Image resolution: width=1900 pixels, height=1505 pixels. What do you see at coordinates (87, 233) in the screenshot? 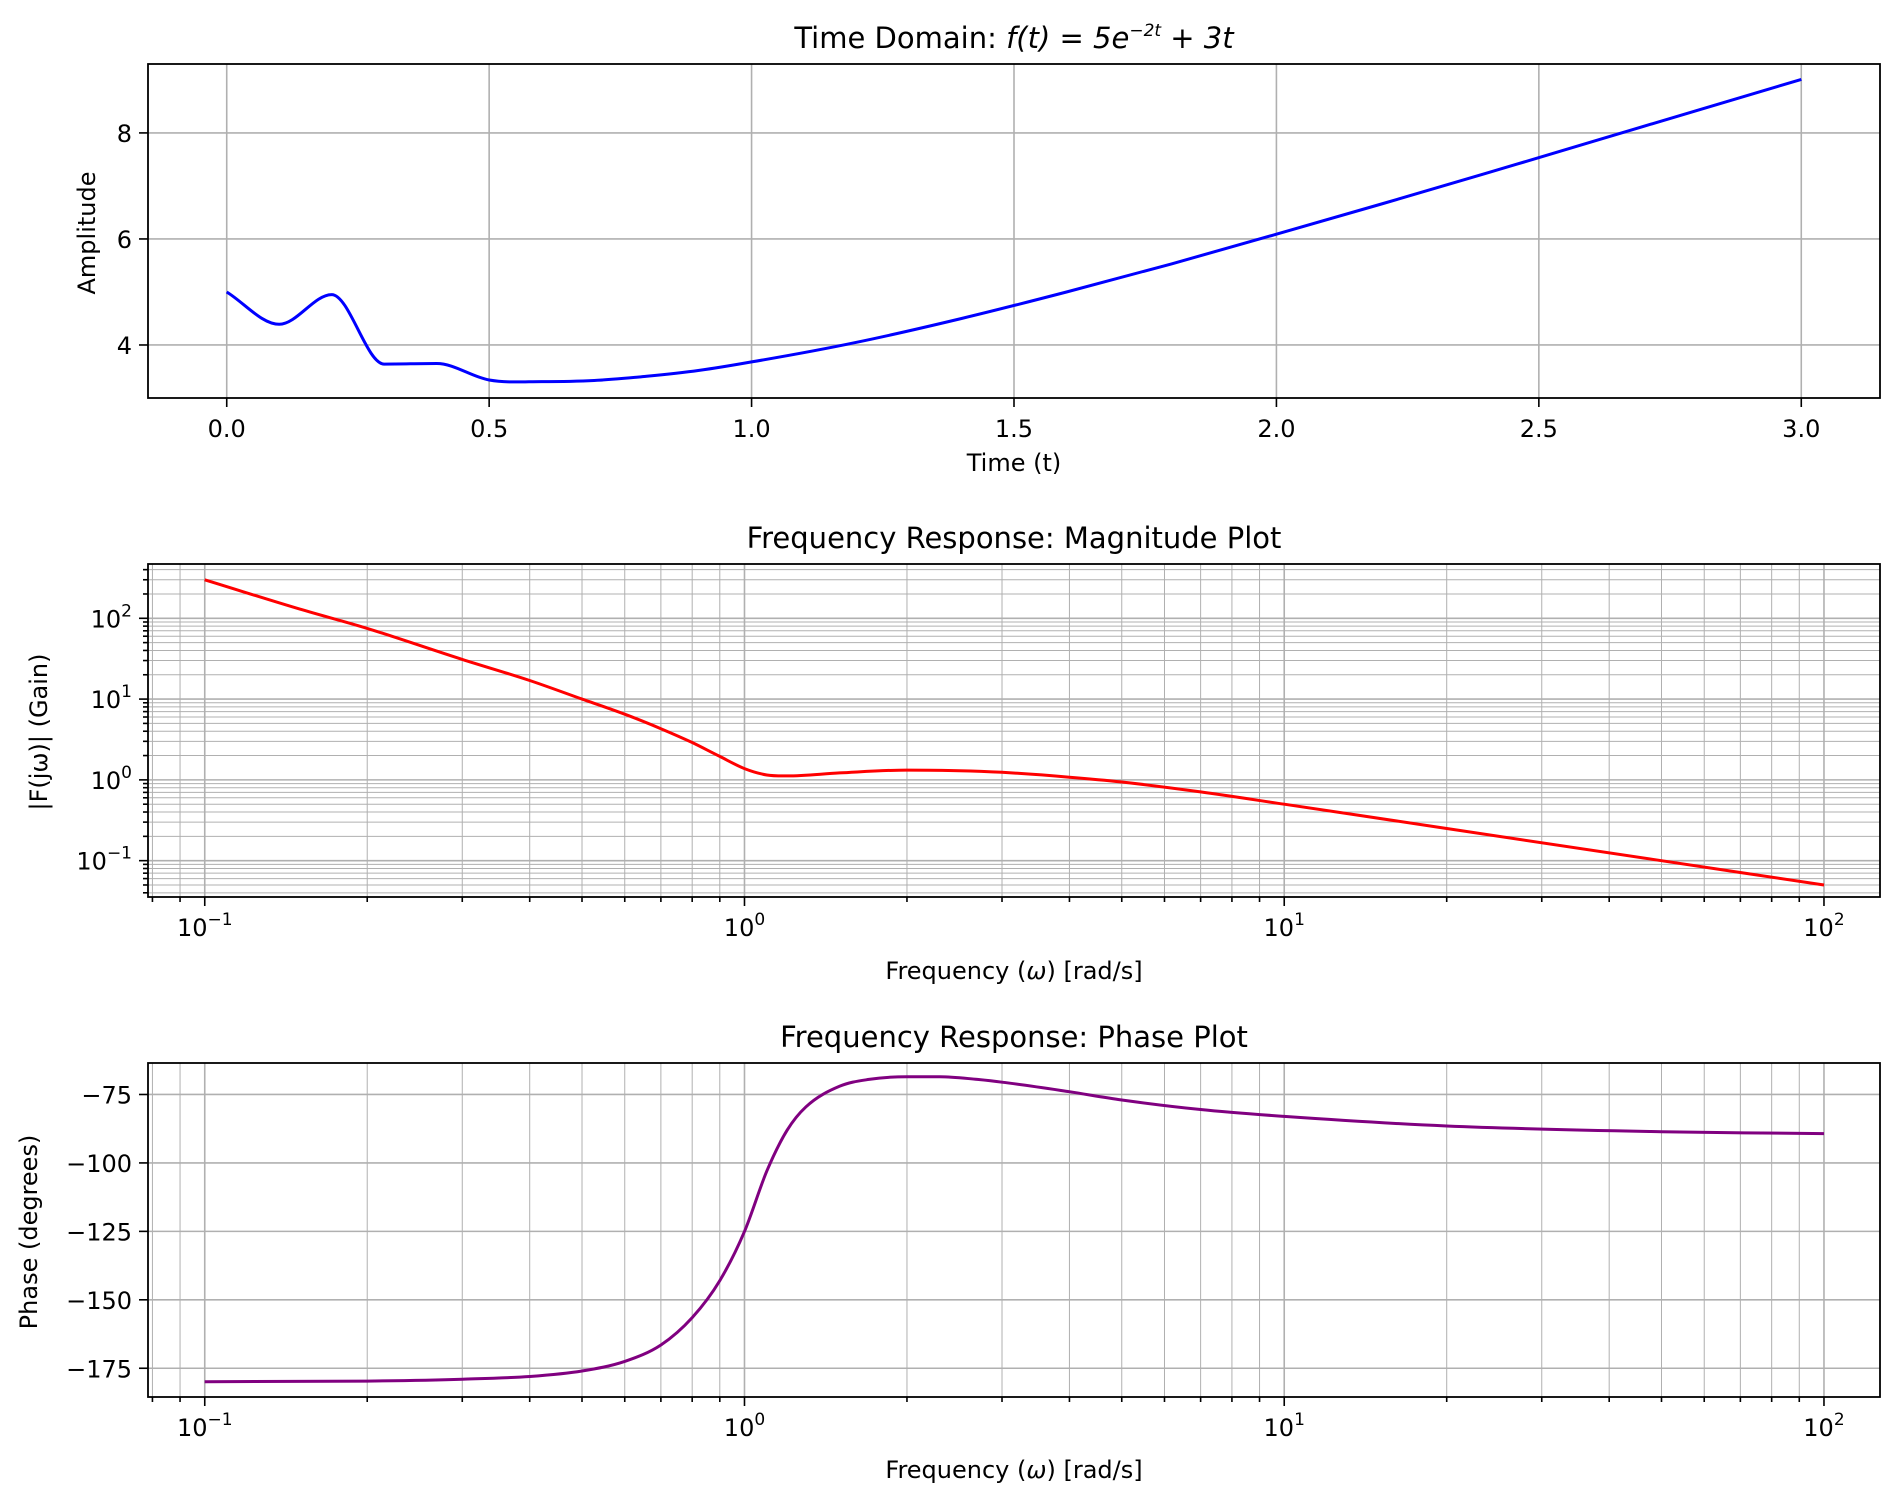
I see `time-domain-y-axis-label: Amplitude` at bounding box center [87, 233].